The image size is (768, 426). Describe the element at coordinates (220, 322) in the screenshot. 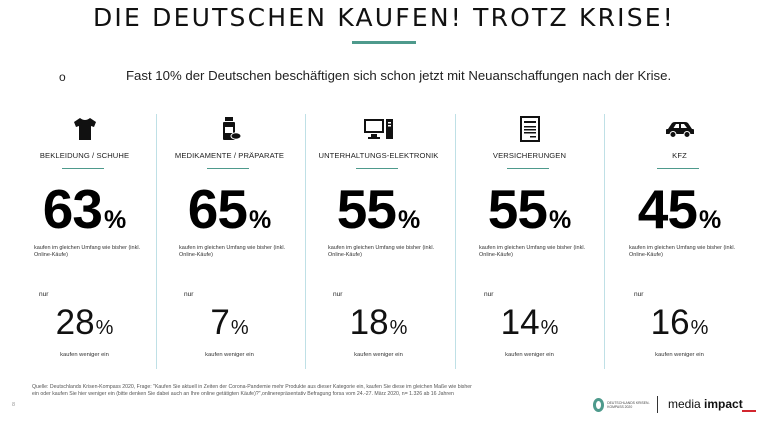

I see `less-value: 7` at that location.